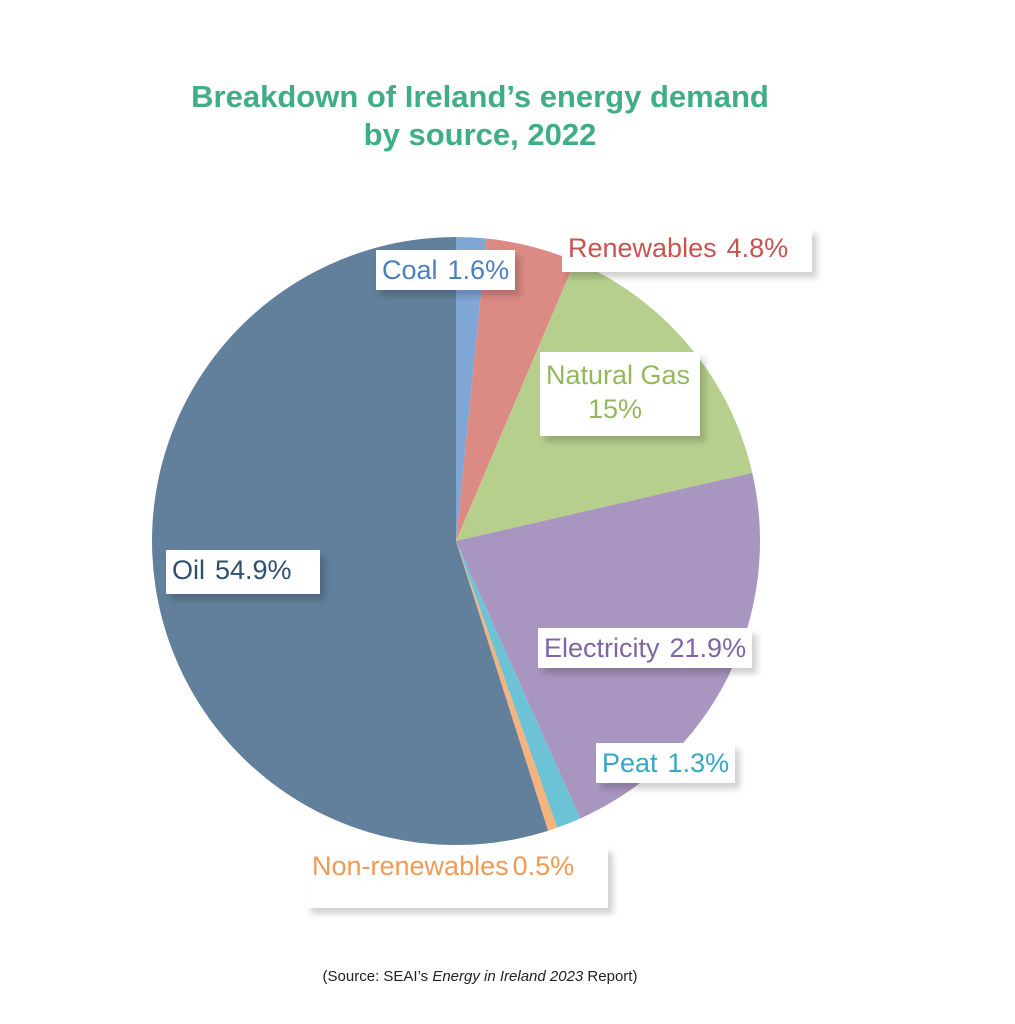 The image size is (1015, 1024). I want to click on pie-slice-non-renewables, so click(507, 686).